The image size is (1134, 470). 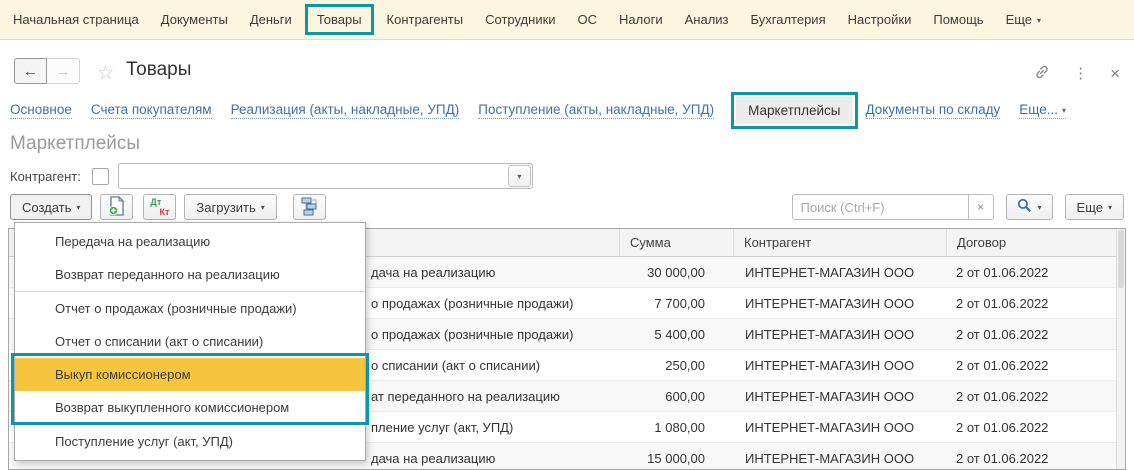 I want to click on menu-option-writeoff-report: Отчет о списании (акт о списании), so click(x=159, y=341).